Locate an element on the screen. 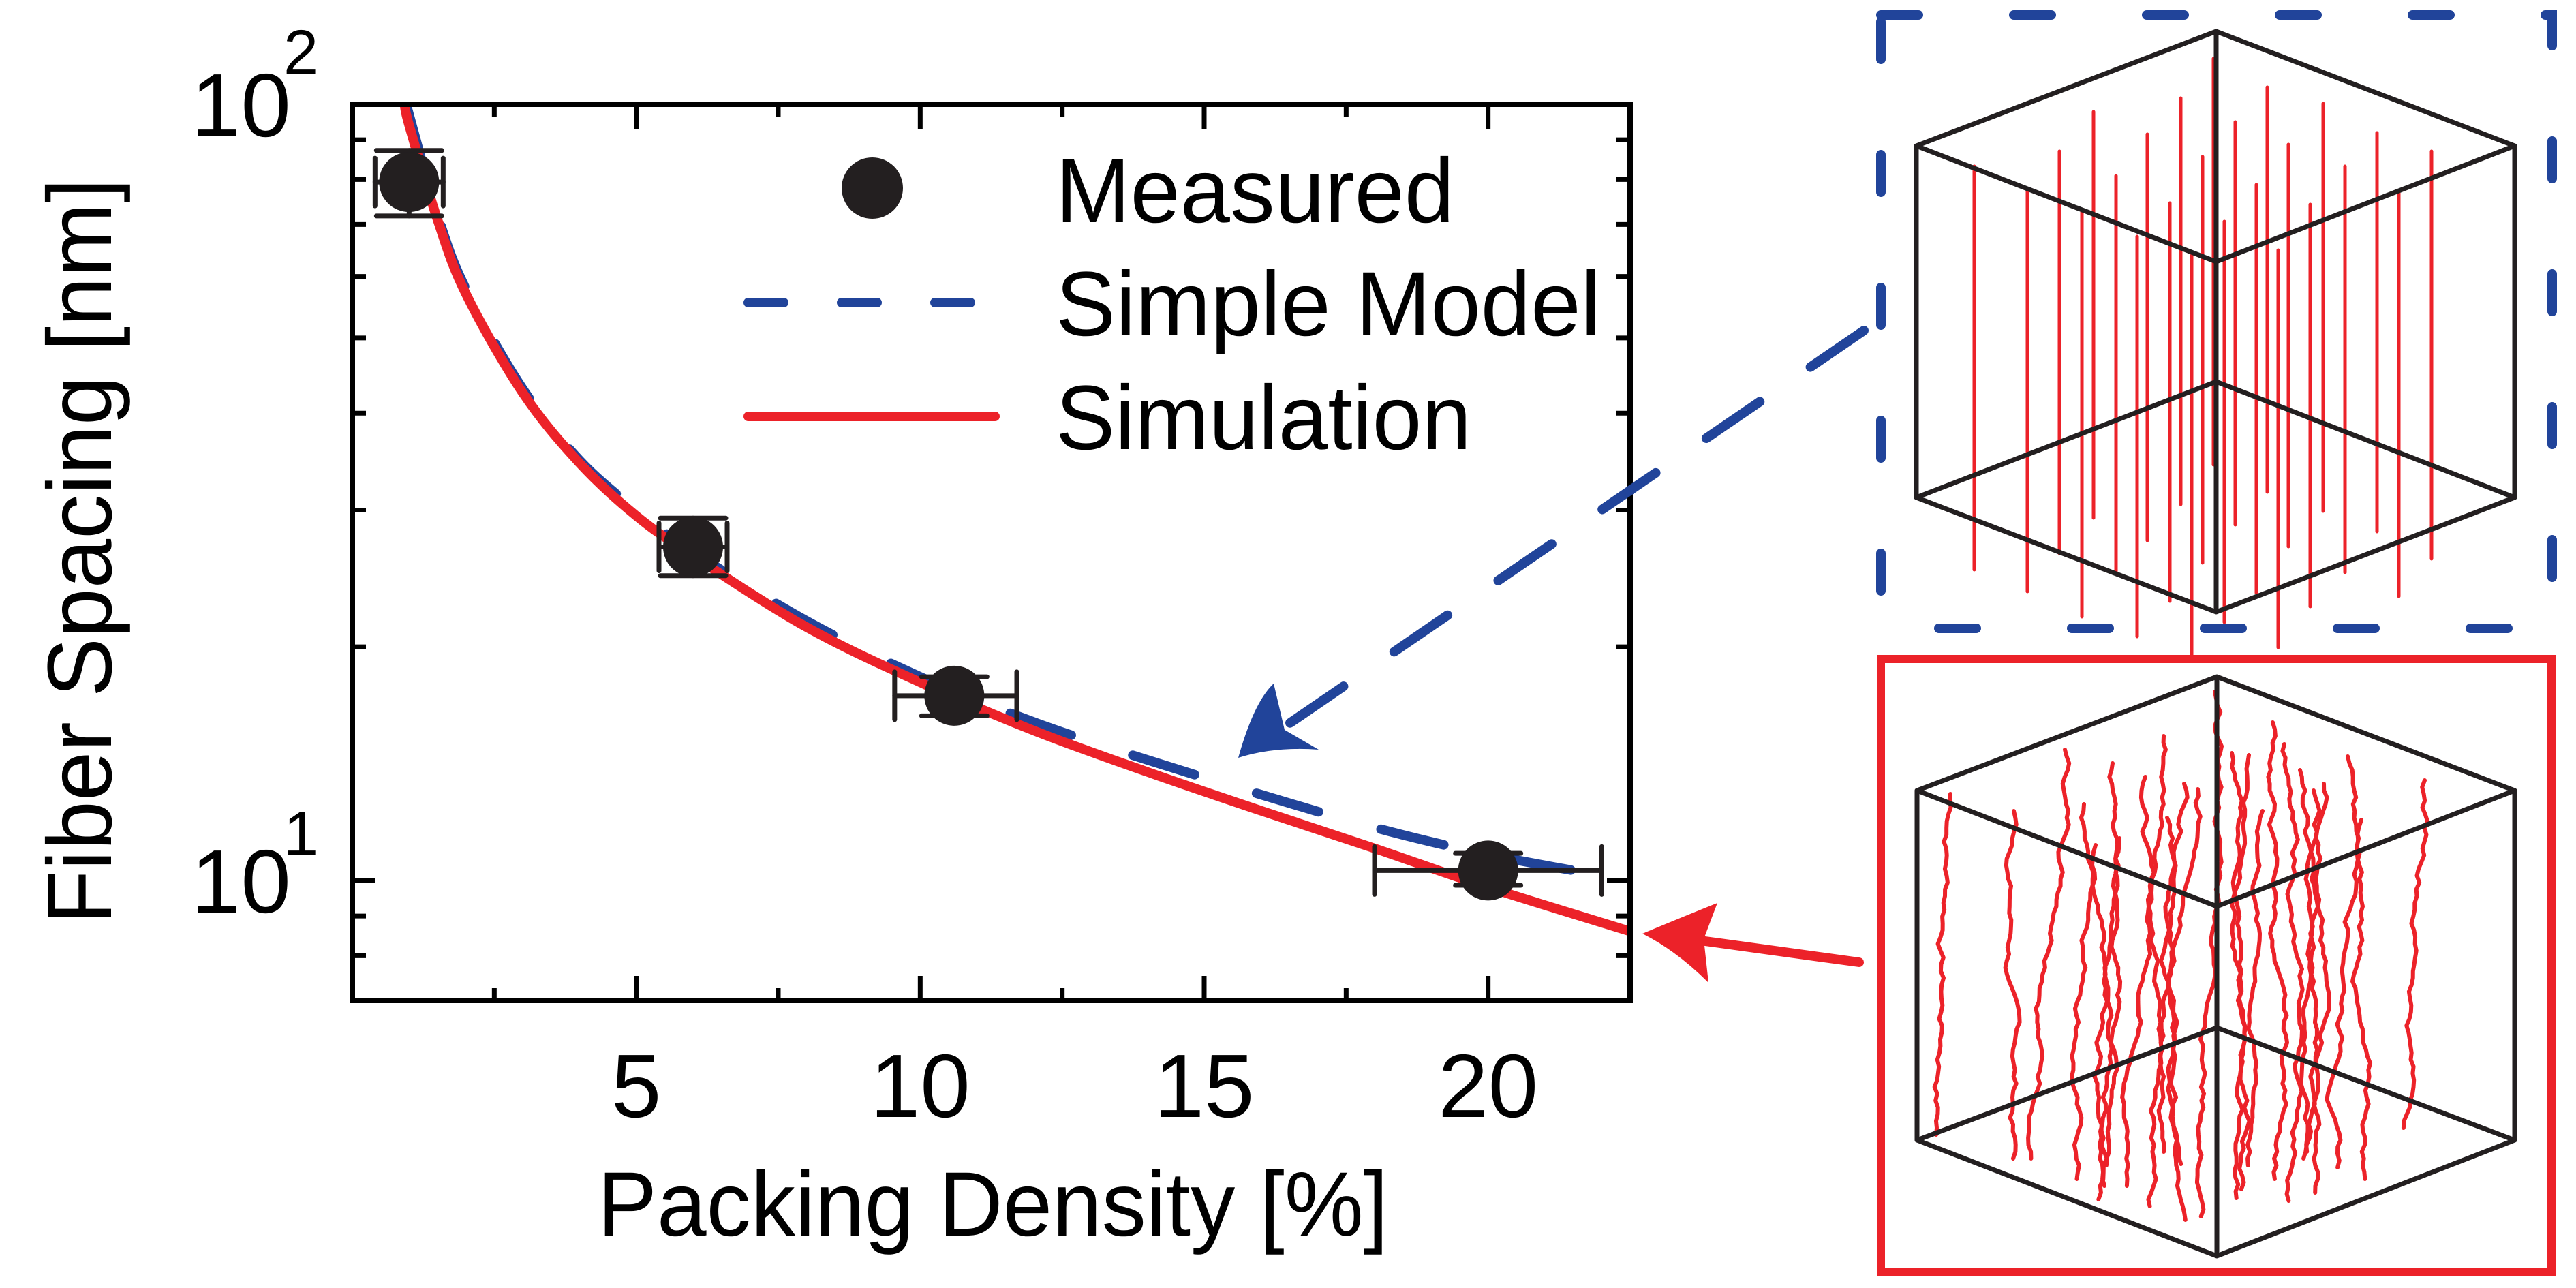 Image resolution: width=2576 pixels, height=1288 pixels. simulation-arrow is located at coordinates (1753, 943).